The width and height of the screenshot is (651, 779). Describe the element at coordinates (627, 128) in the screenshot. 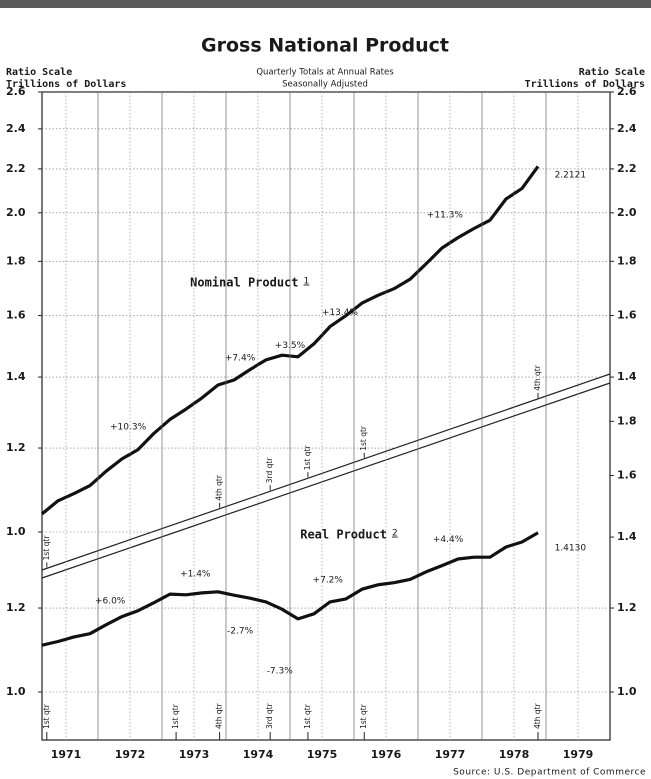

I see `y2-tick-label: 2.4` at that location.